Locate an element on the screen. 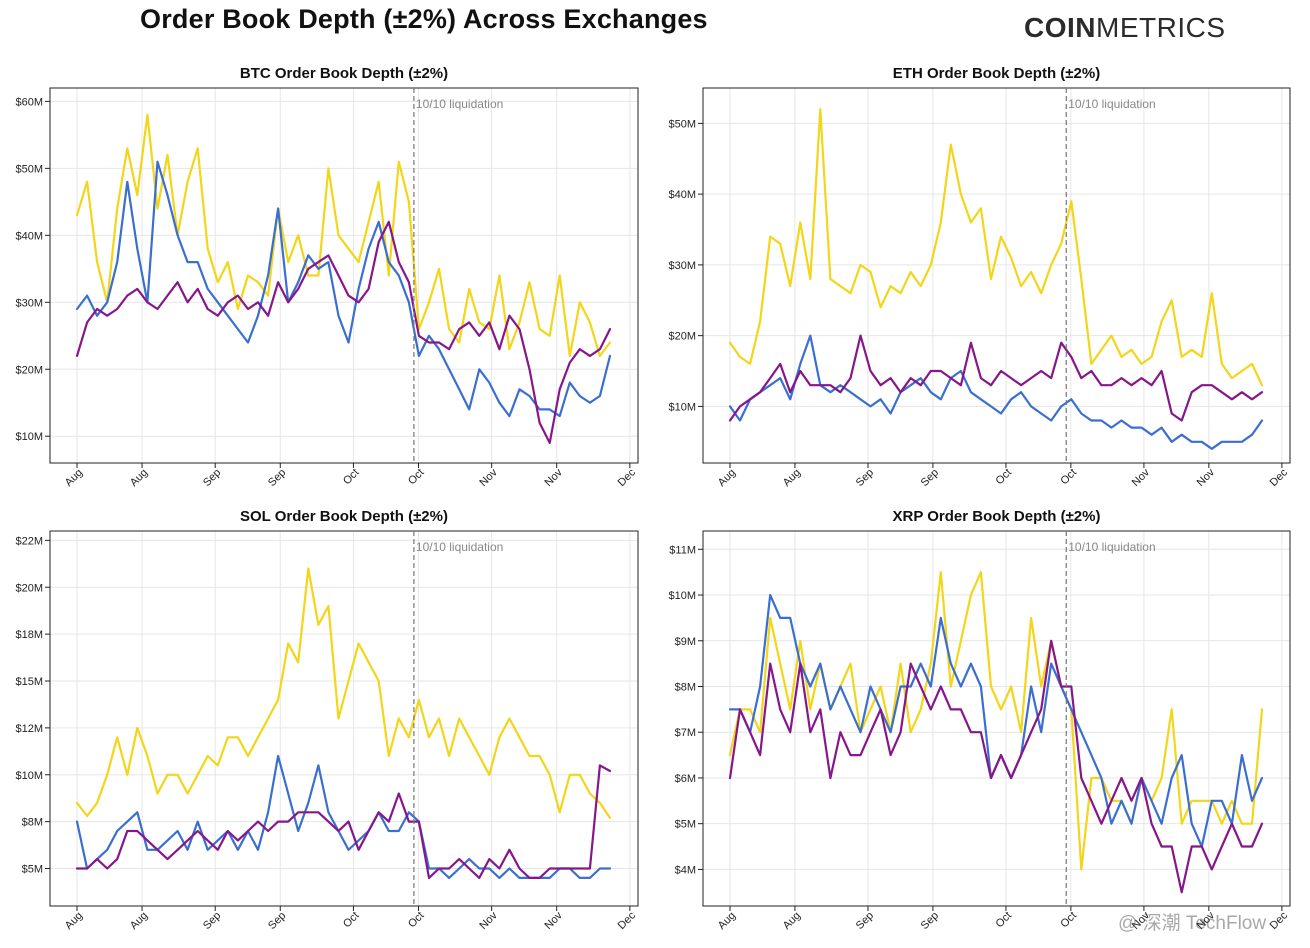 This screenshot has height=948, width=1310. y-tick-label: $18M is located at coordinates (29, 635).